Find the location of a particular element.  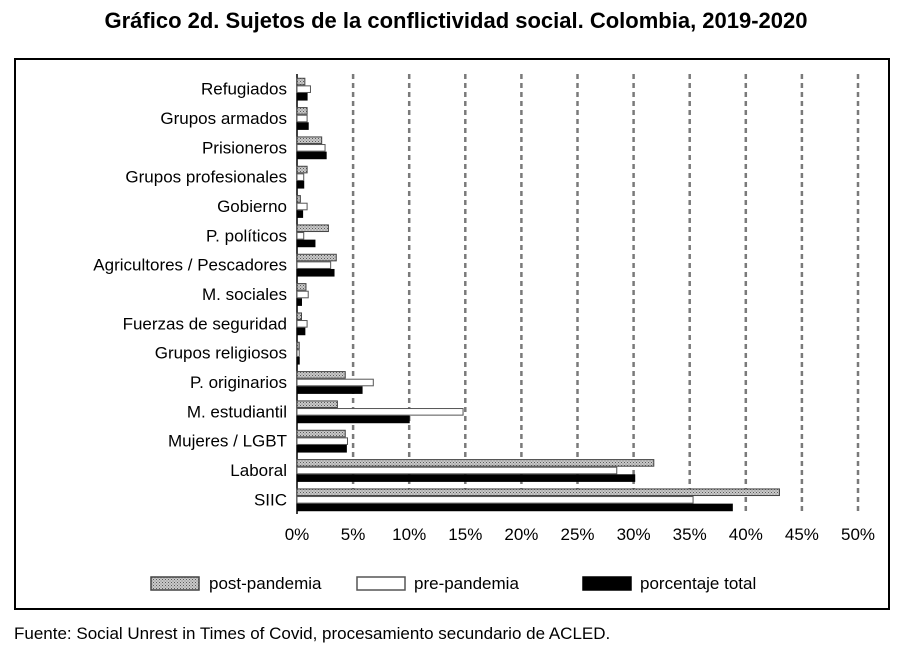

category-label: M. estudiantil is located at coordinates (237, 411).